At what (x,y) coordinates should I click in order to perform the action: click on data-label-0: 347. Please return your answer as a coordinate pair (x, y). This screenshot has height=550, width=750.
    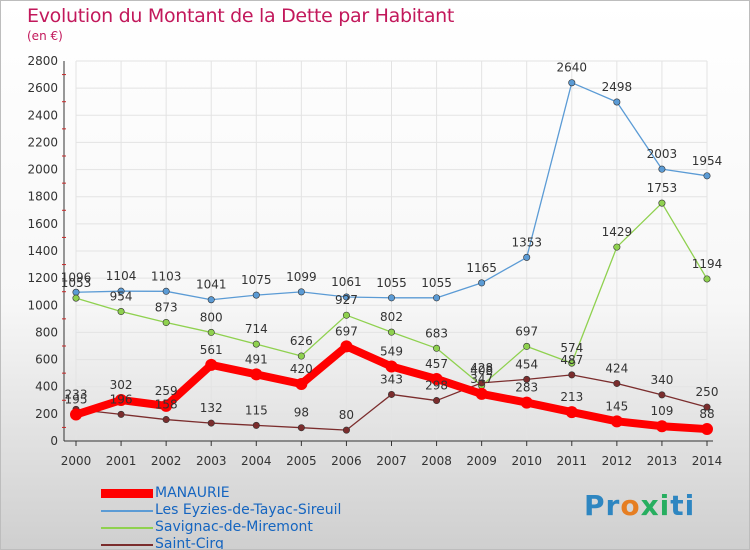
    Looking at the image, I should click on (481, 379).